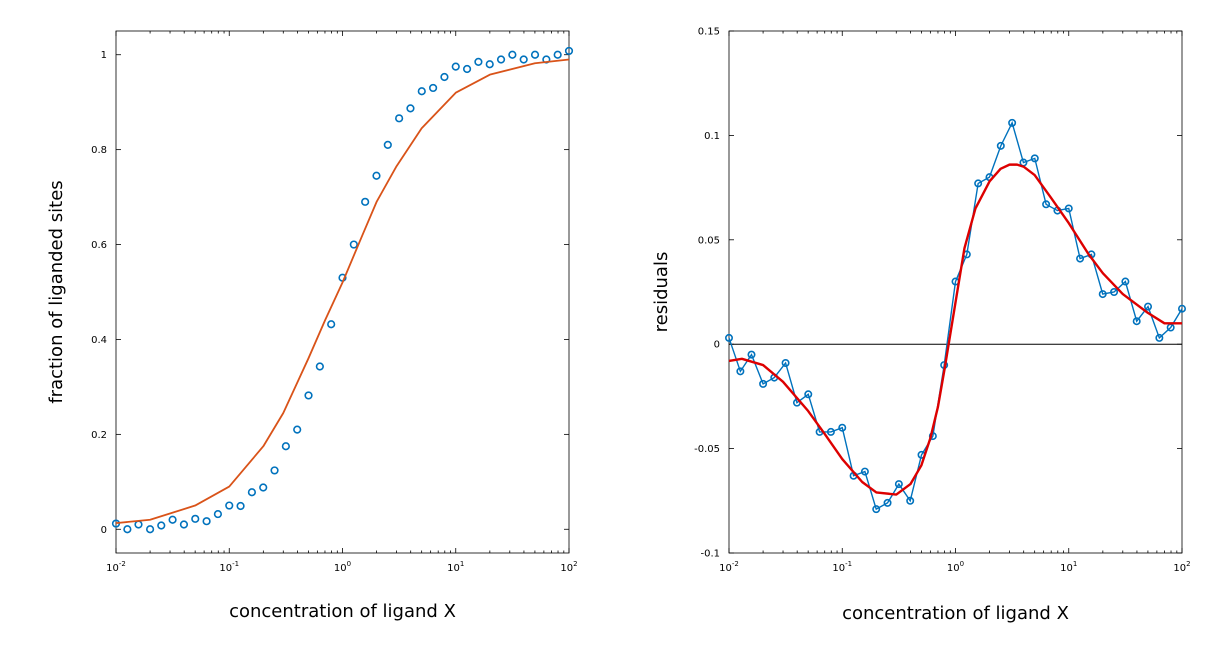 Image resolution: width=1230 pixels, height=650 pixels. What do you see at coordinates (955, 567) in the screenshot?
I see `chart-1-xtick-label: 10⁰` at bounding box center [955, 567].